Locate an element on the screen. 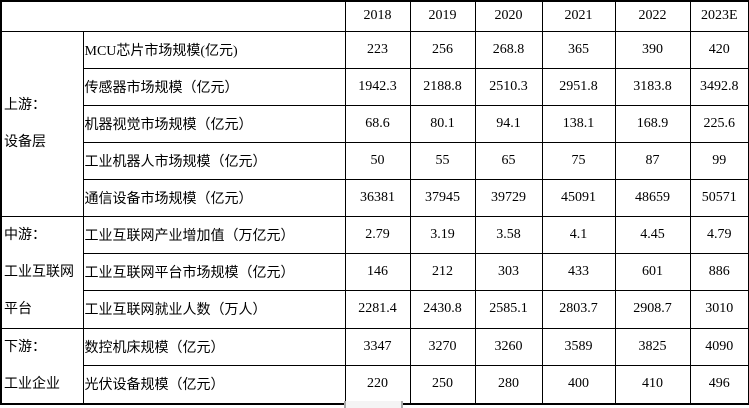 The image size is (749, 408). value-cell: 268.8 is located at coordinates (508, 49).